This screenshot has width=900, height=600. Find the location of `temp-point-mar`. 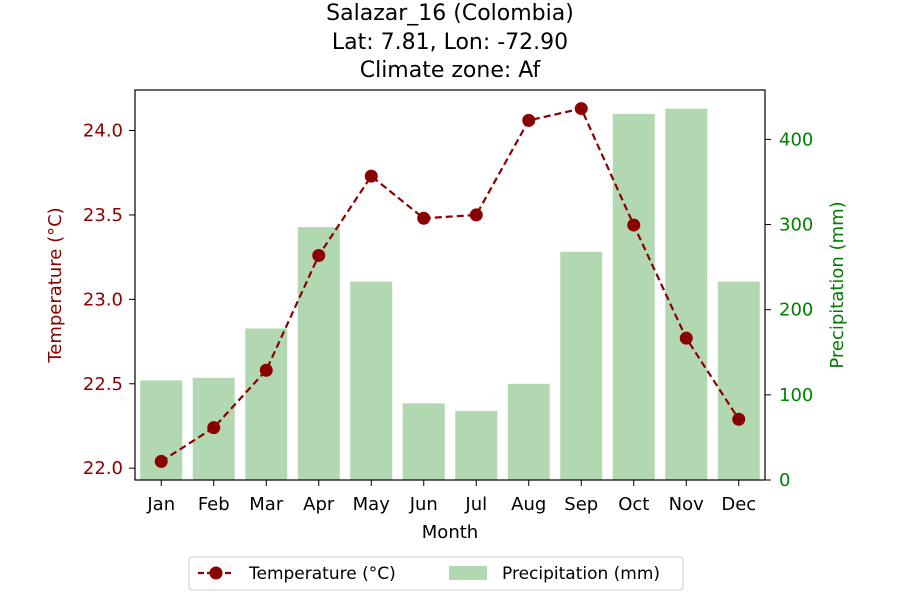

temp-point-mar is located at coordinates (266, 370).